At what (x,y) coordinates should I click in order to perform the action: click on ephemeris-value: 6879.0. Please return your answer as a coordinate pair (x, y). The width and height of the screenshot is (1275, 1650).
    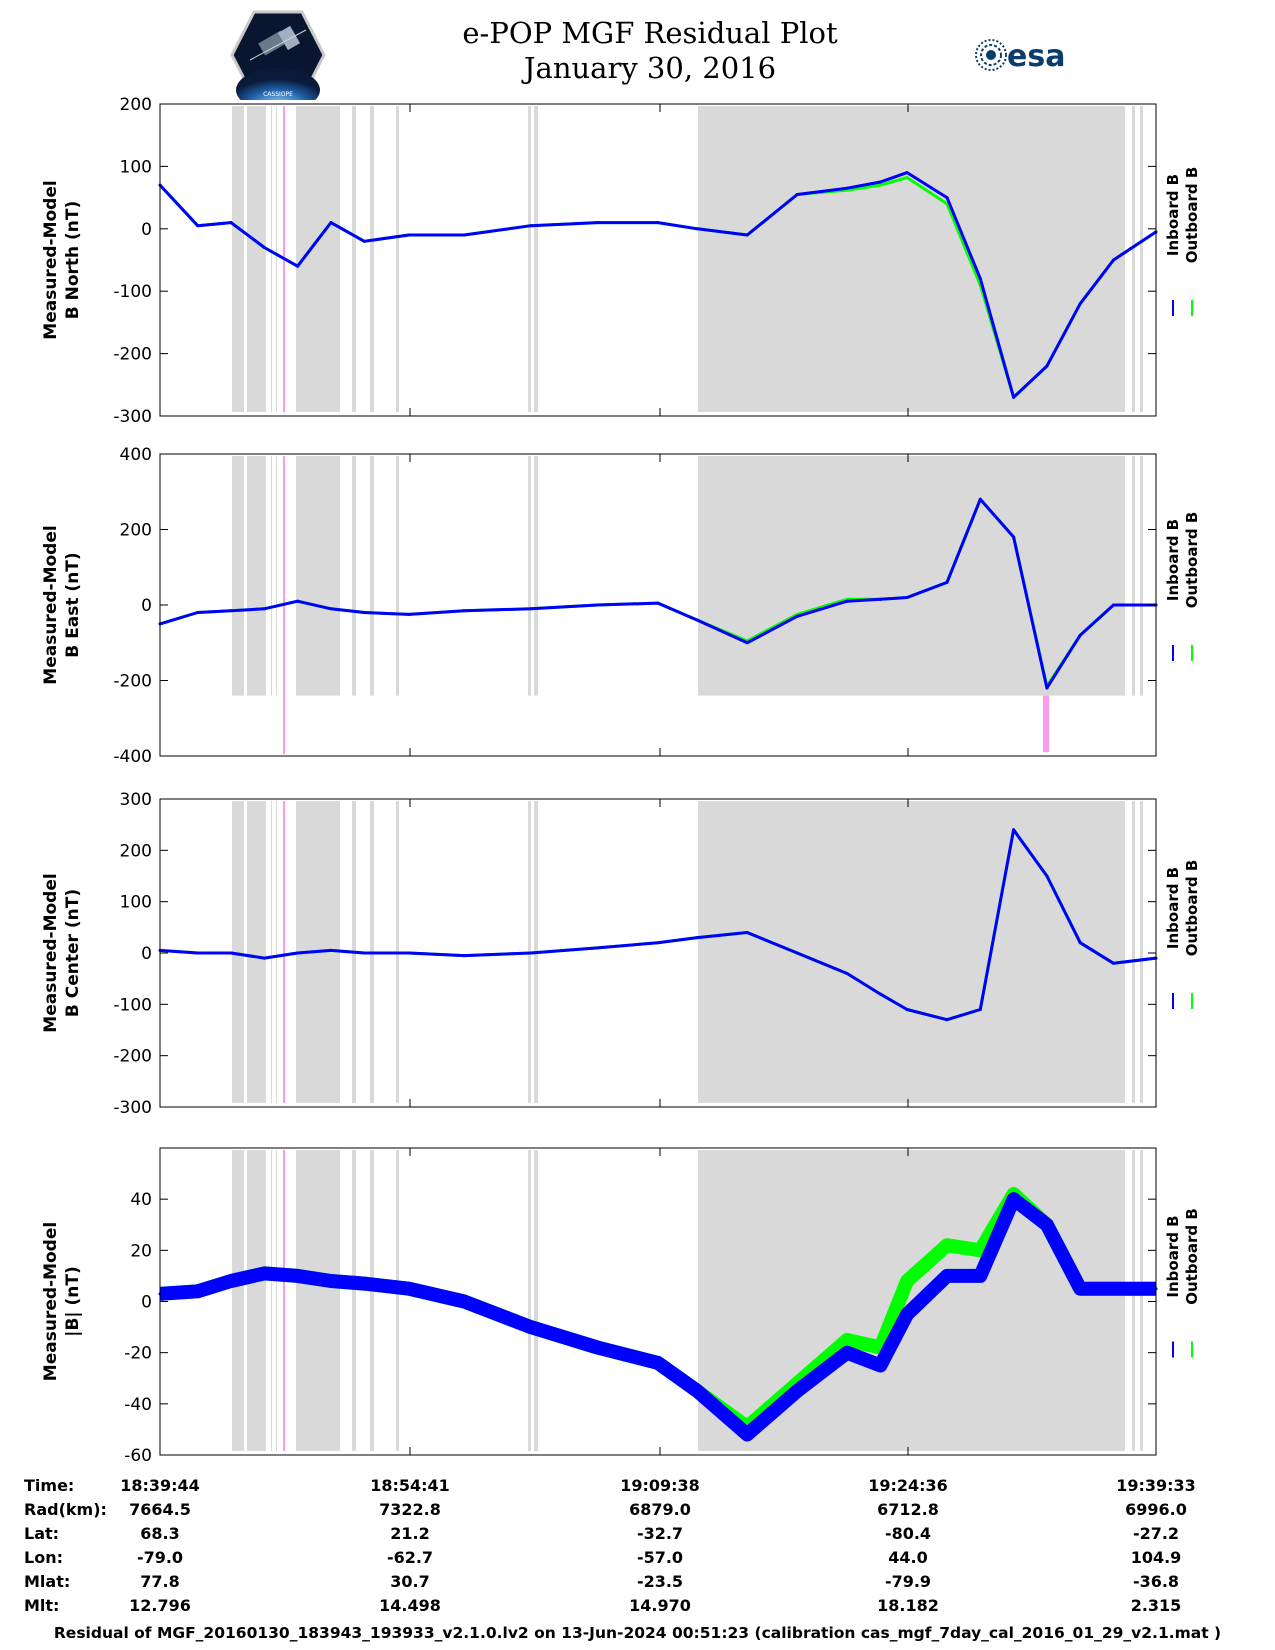
    Looking at the image, I should click on (660, 1509).